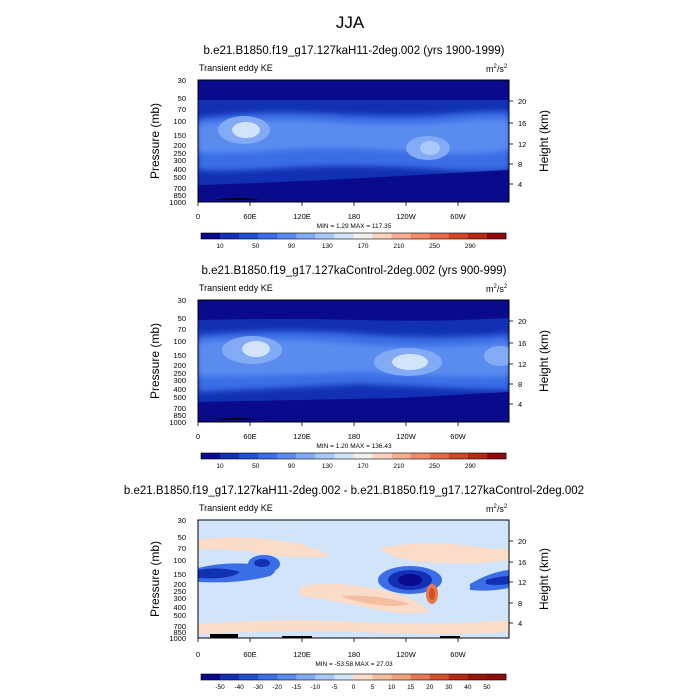  I want to click on panel-1-y2-ticks: 20 16 12 8 4, so click(522, 143).